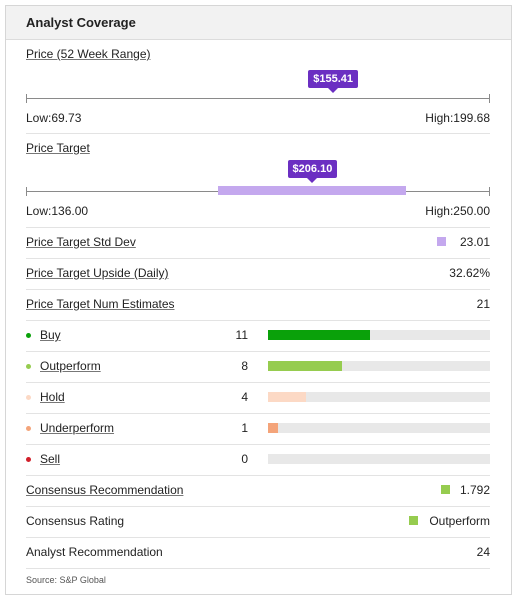 The height and width of the screenshot is (600, 517). Describe the element at coordinates (105, 490) in the screenshot. I see `consensus-recommendation-link: Consensus Recommendation` at that location.